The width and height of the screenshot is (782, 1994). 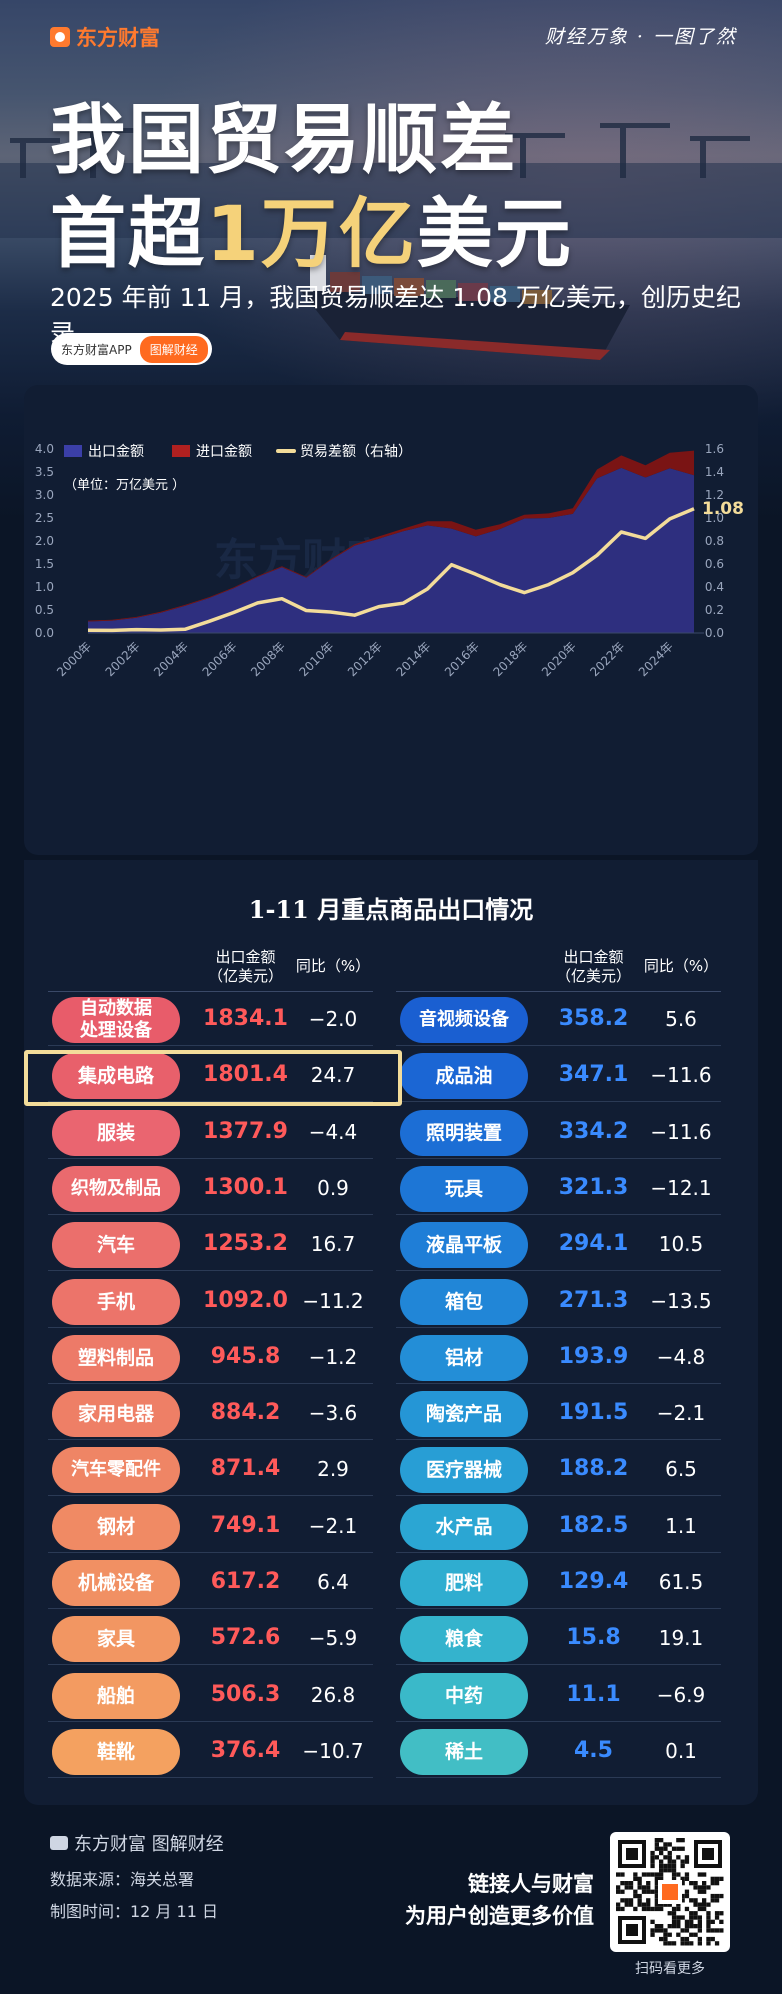 I want to click on item-name: 玩具, so click(x=464, y=1188).